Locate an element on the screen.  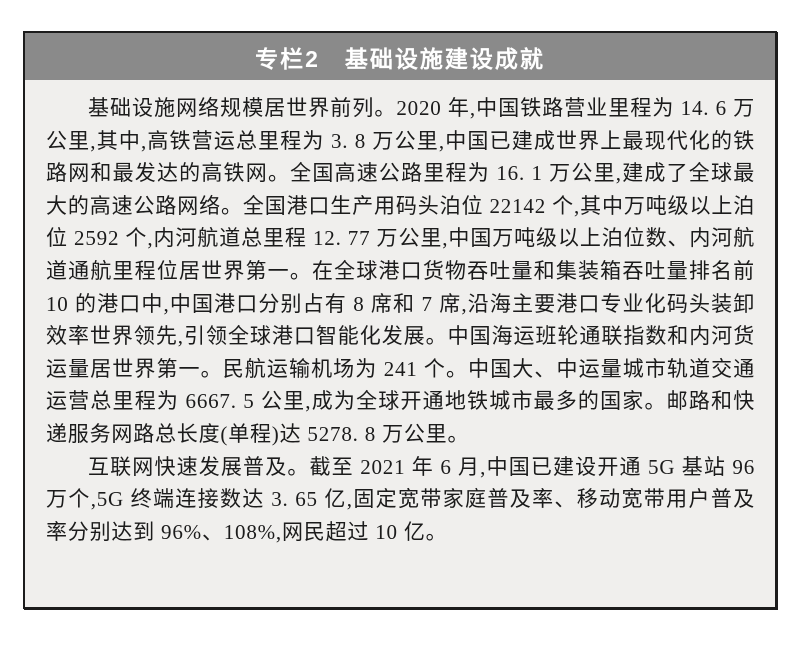
panel-title: 专栏2 基础设施建设成就 is located at coordinates (400, 58).